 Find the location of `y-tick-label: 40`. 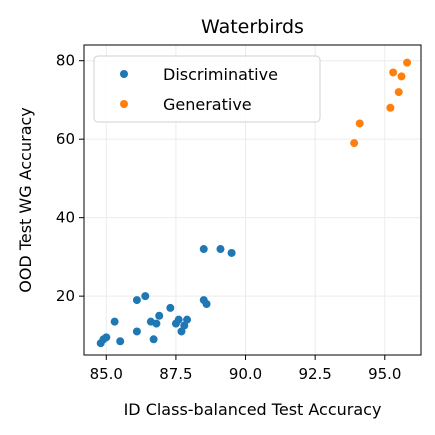

y-tick-label: 40 is located at coordinates (65, 218).